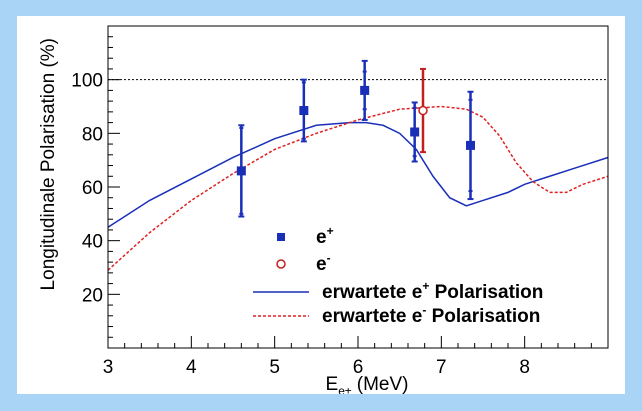  Describe the element at coordinates (48, 164) in the screenshot. I see `y-axis-title: Longitudinale Polarisation (%)` at that location.